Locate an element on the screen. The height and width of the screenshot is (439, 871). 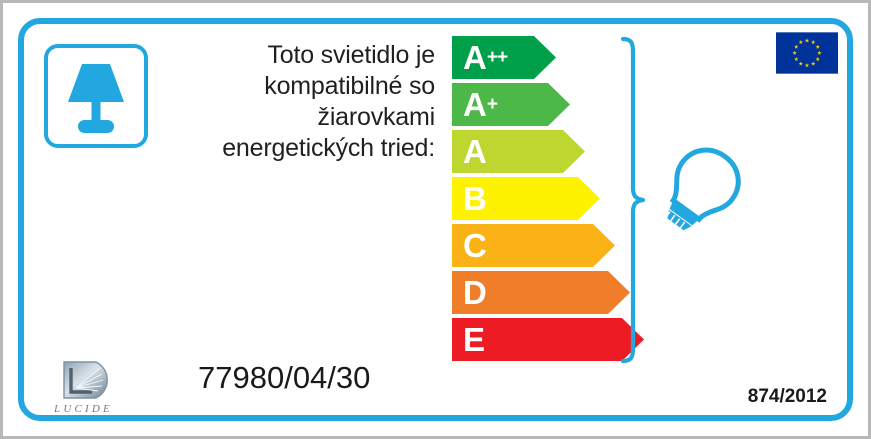
svg-text: LUCIDE is located at coordinates (83, 409).